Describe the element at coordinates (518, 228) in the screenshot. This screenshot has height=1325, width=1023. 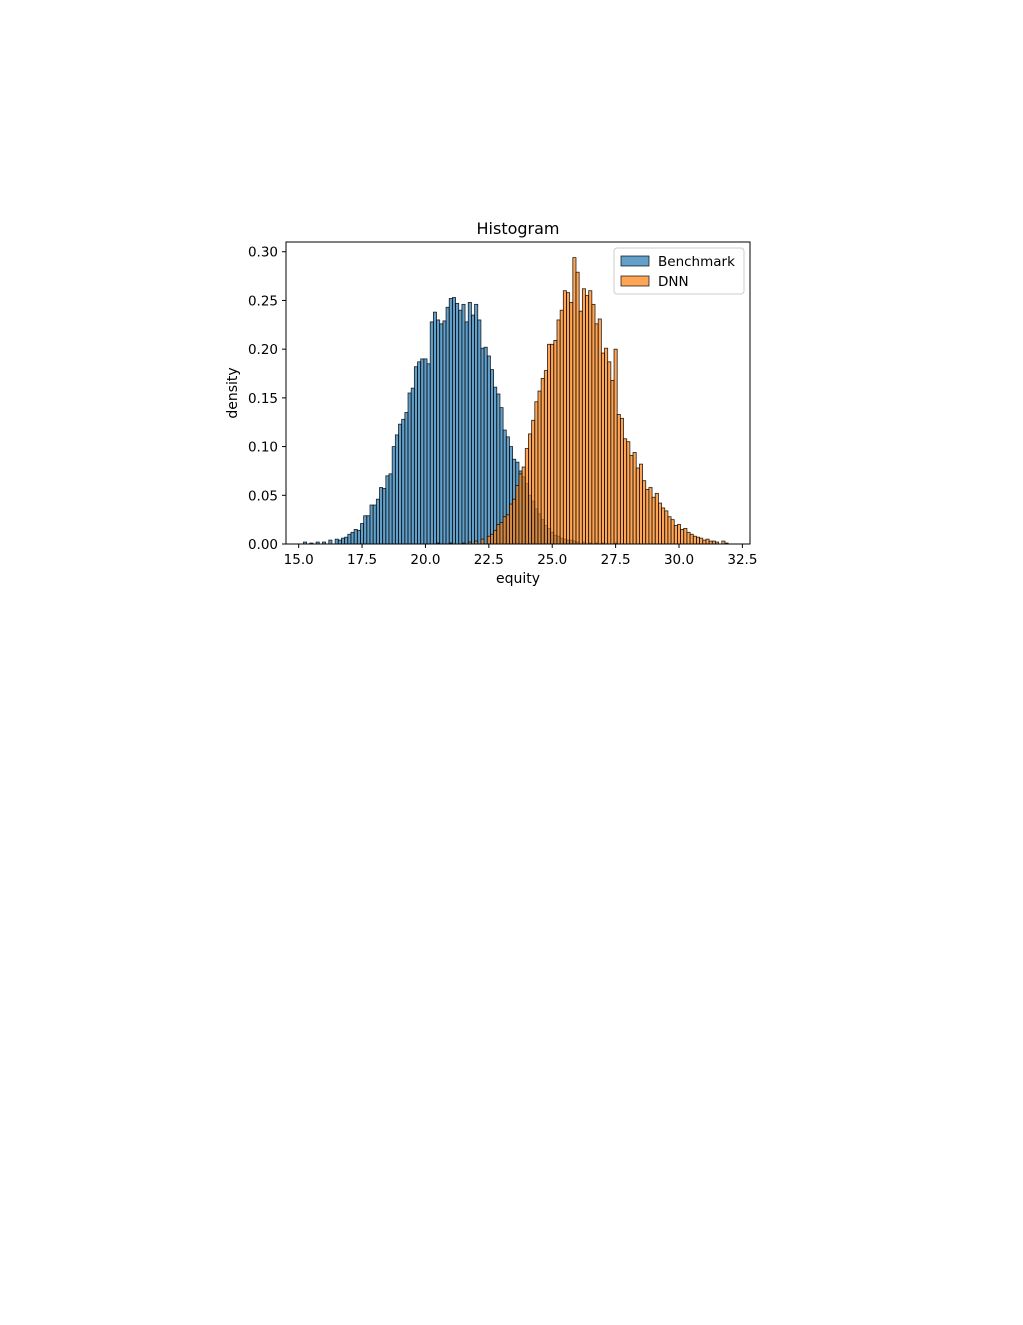
I see `chart-title: Histogram` at that location.